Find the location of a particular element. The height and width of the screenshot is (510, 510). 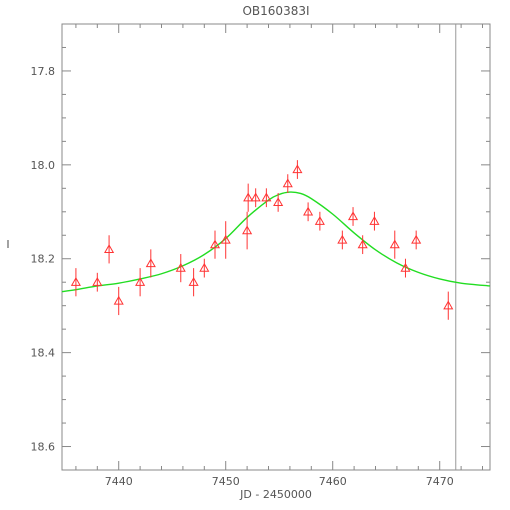

x-tick-label: 7470 is located at coordinates (440, 481).